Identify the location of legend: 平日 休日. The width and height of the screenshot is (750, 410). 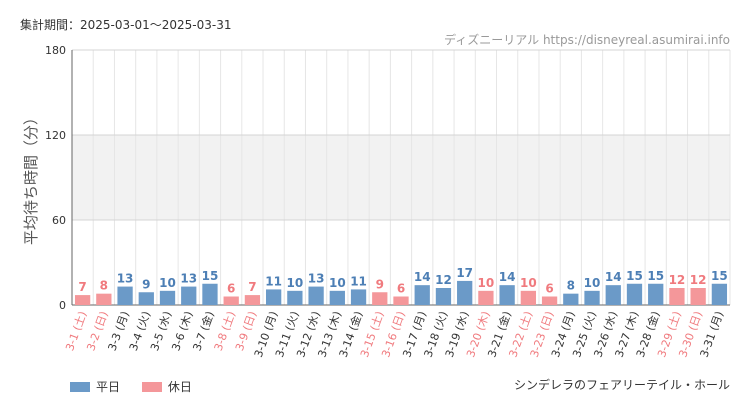
(140, 386).